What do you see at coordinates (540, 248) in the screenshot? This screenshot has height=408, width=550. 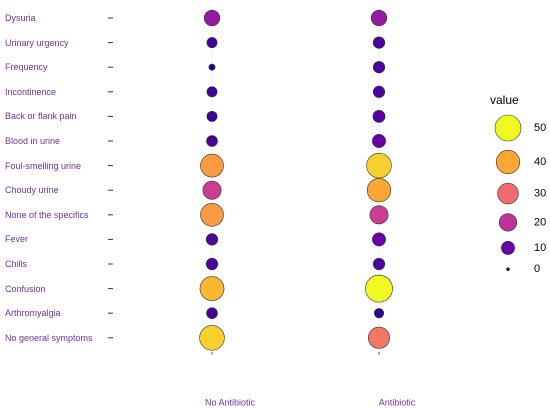 I see `legend-label: 10` at bounding box center [540, 248].